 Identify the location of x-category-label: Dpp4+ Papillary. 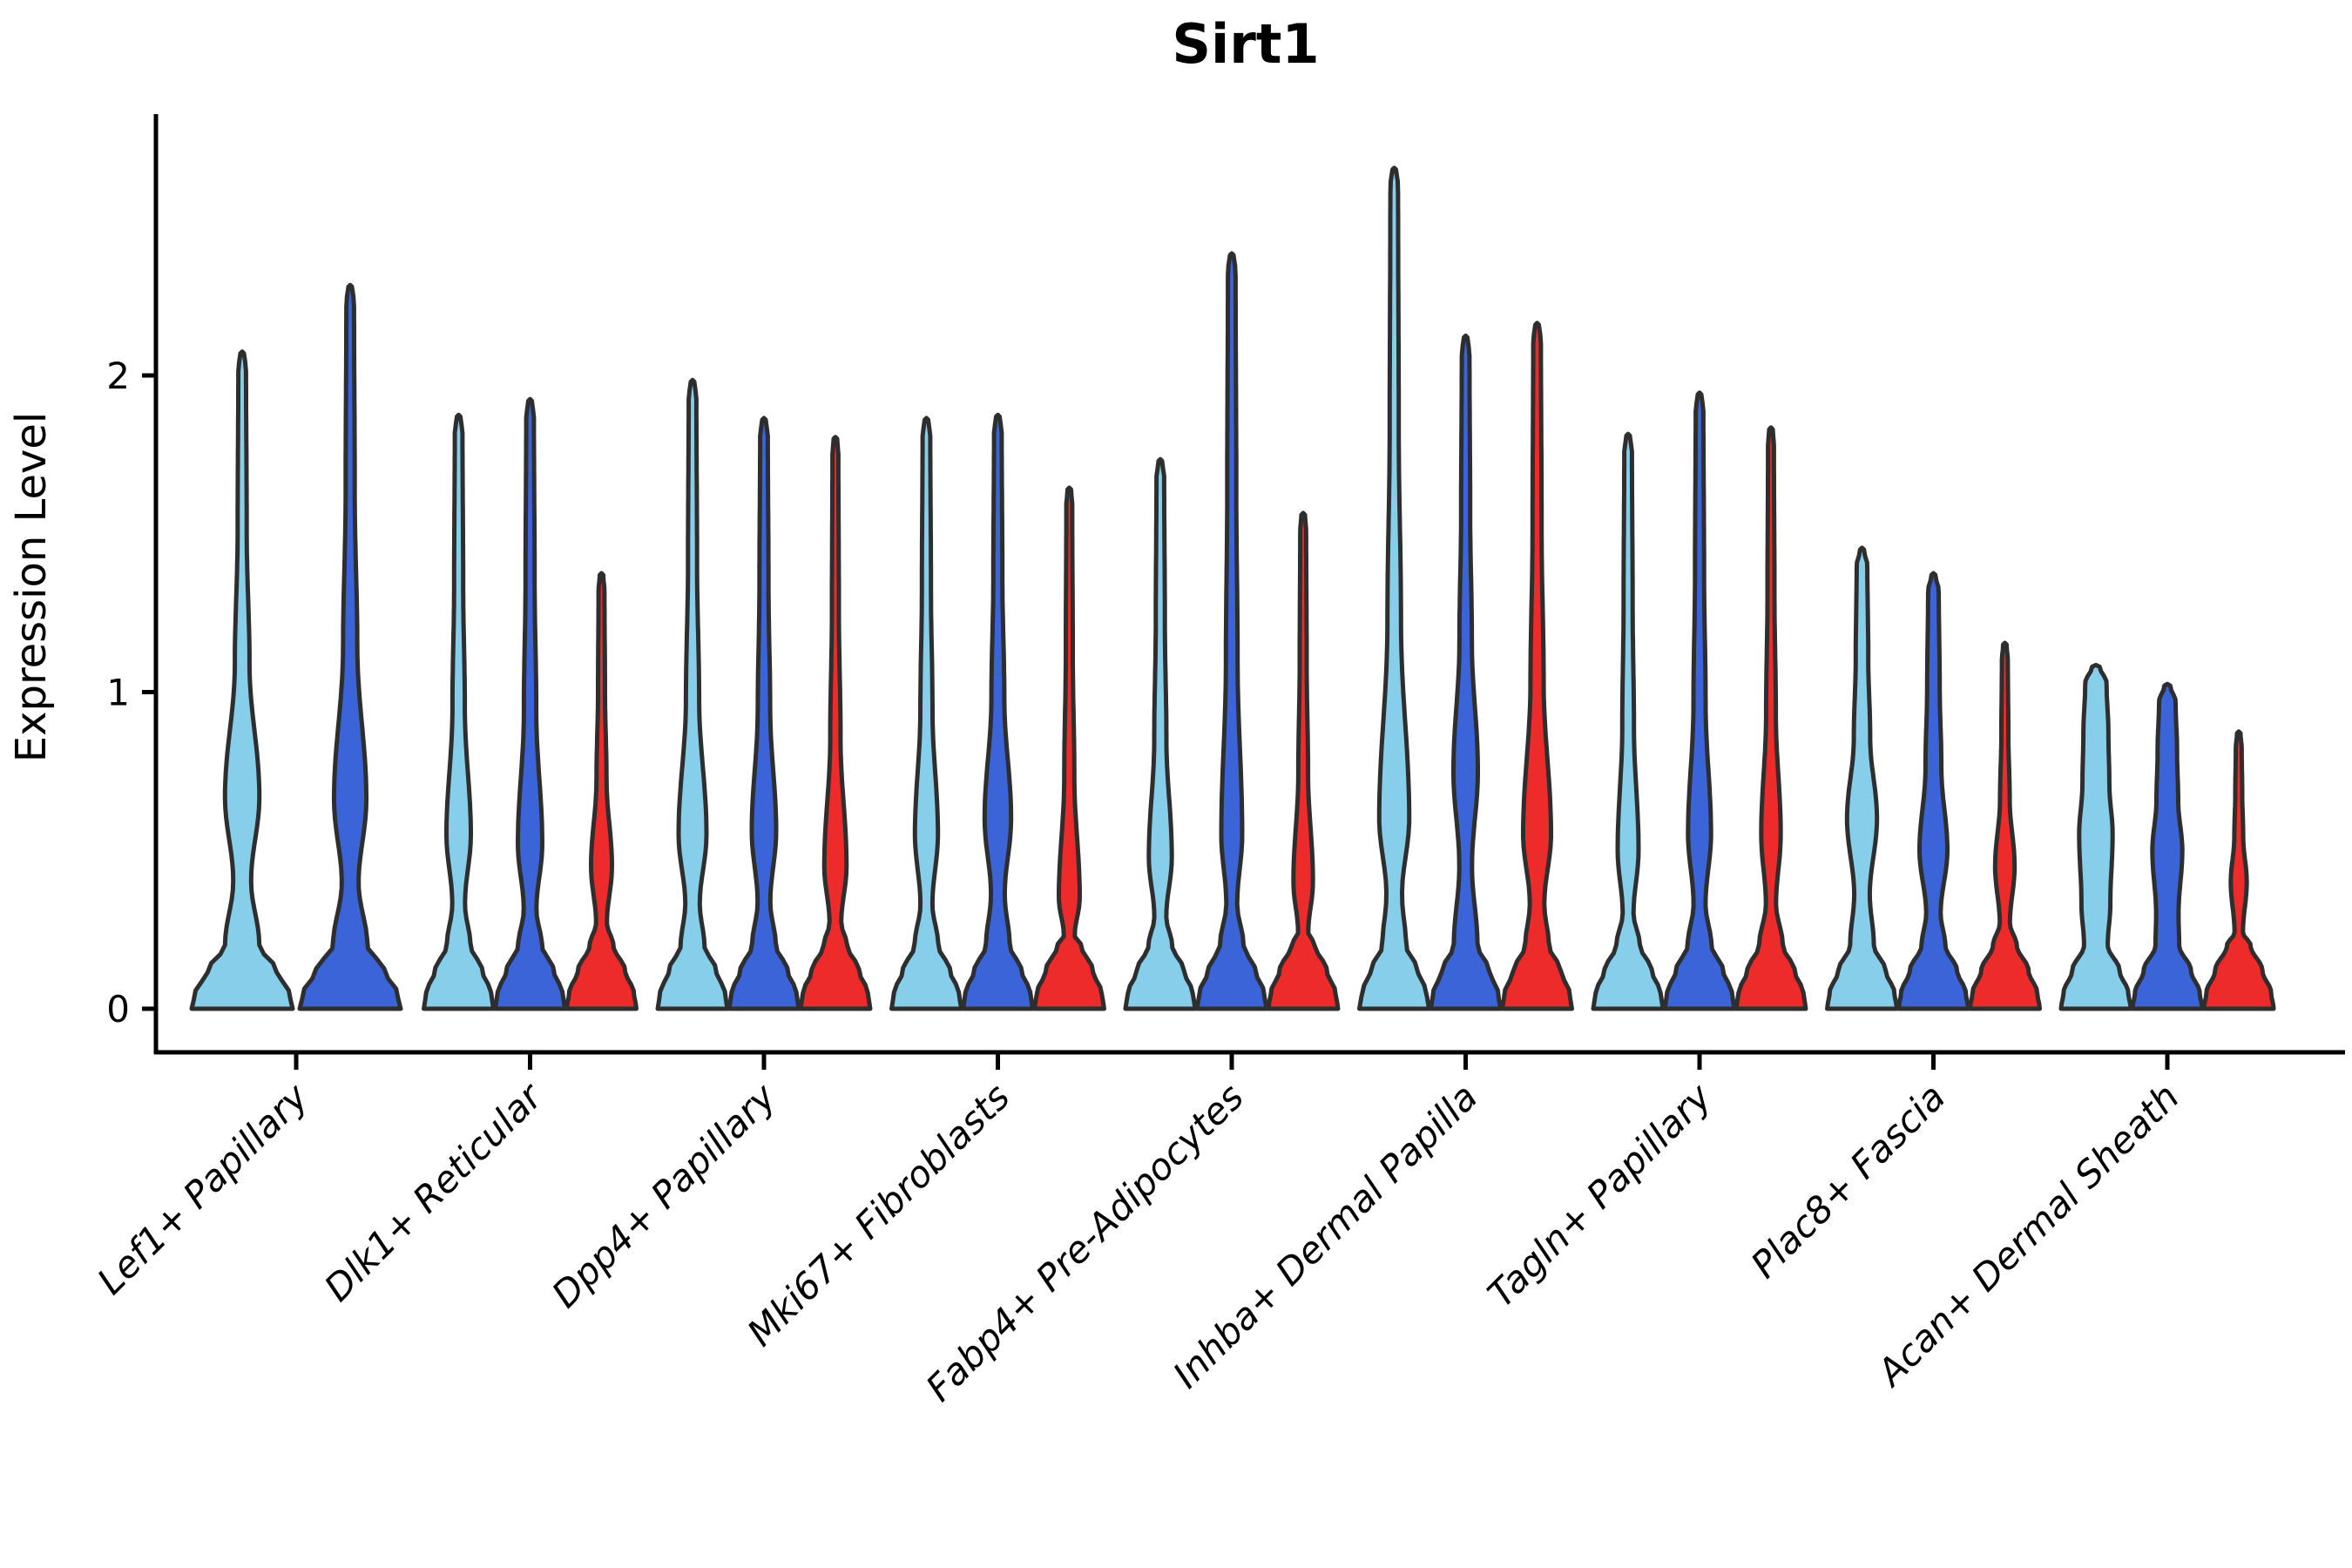
(664, 1195).